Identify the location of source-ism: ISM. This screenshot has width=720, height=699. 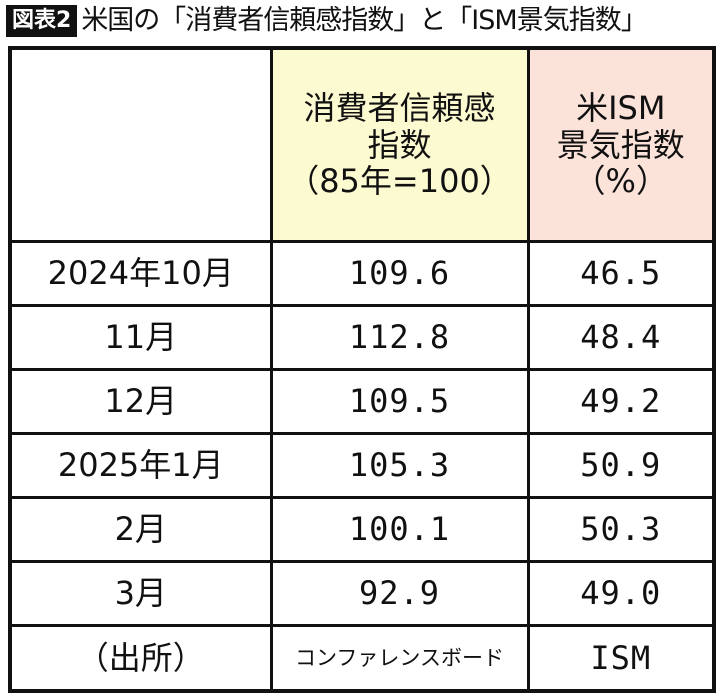
(621, 658).